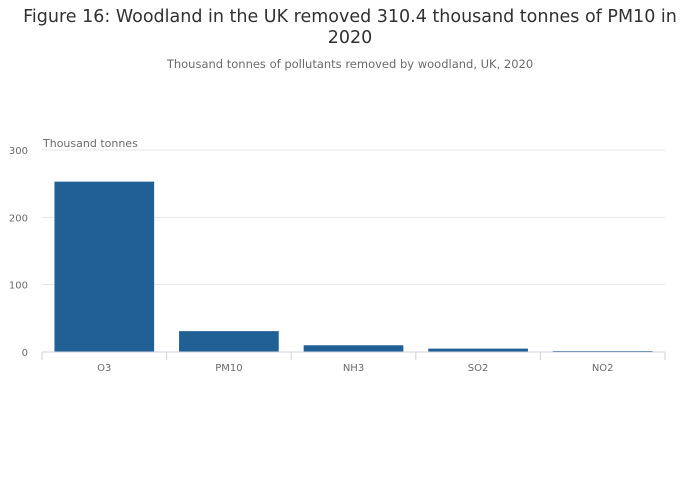  I want to click on y-tick-label: 300, so click(18, 151).